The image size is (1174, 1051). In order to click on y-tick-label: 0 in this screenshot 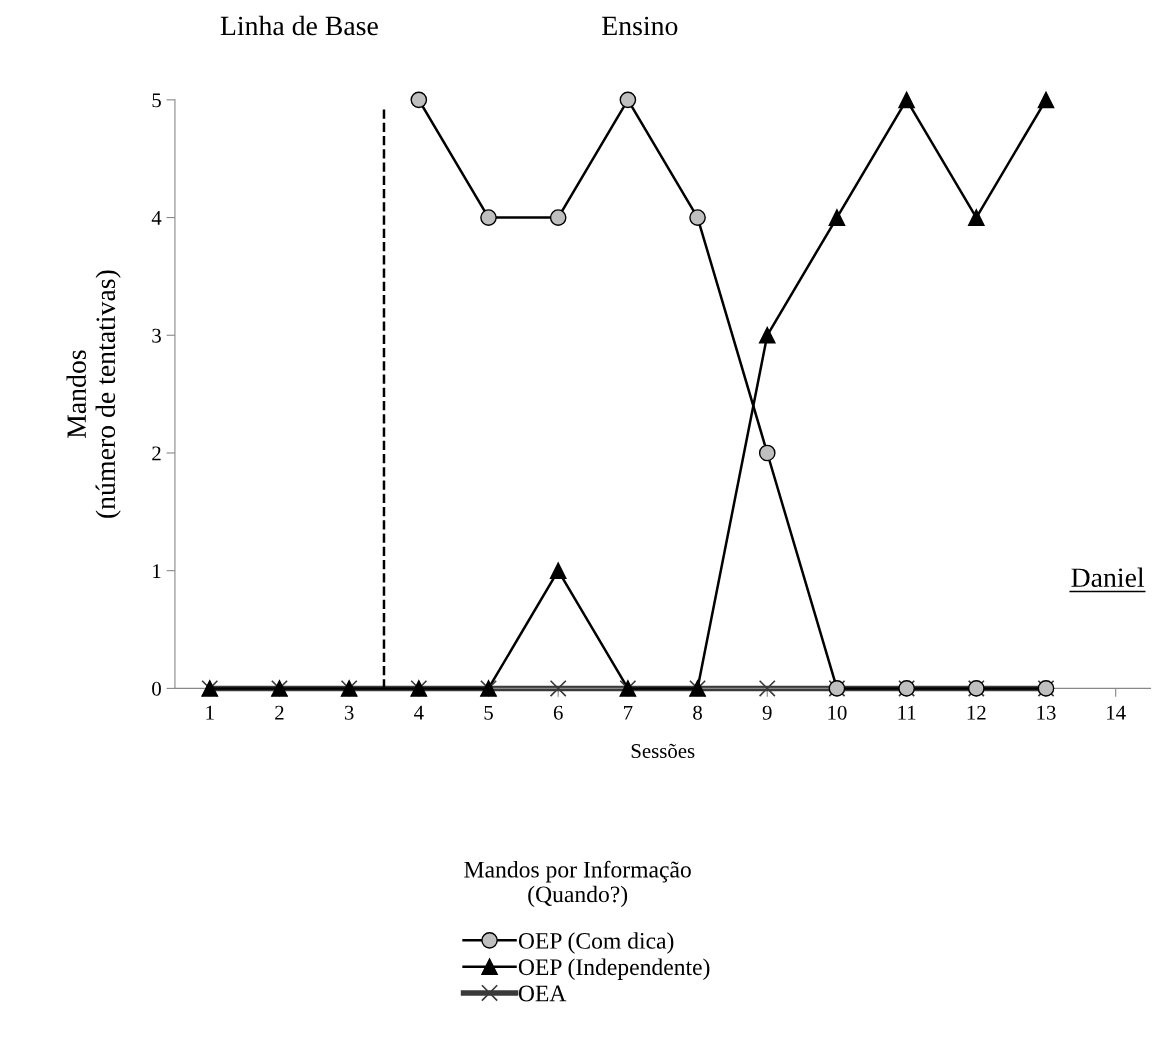, I will do `click(156, 688)`.